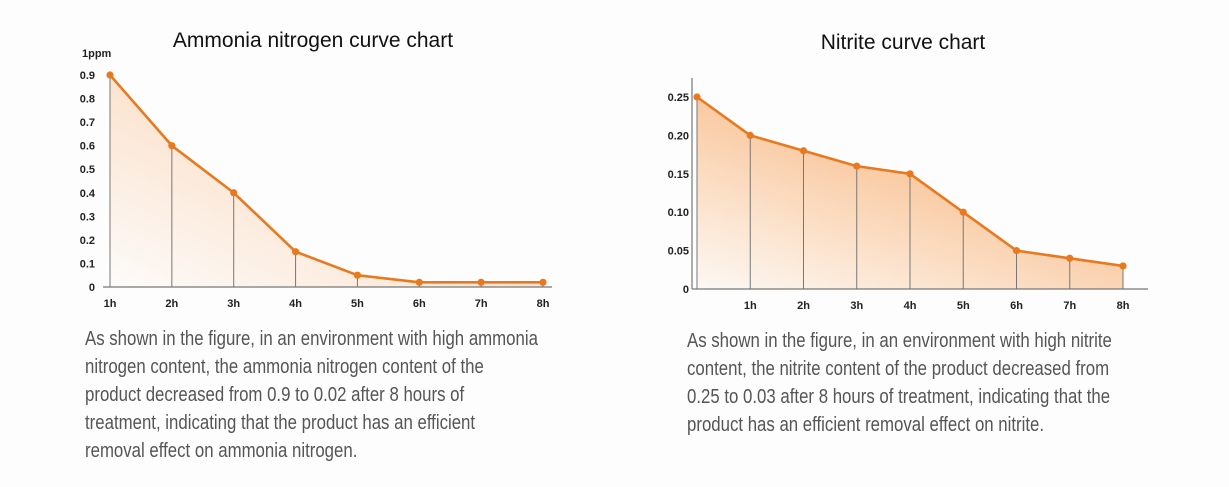 This screenshot has width=1229, height=487. What do you see at coordinates (678, 175) in the screenshot?
I see `y-tick-label: 0.15` at bounding box center [678, 175].